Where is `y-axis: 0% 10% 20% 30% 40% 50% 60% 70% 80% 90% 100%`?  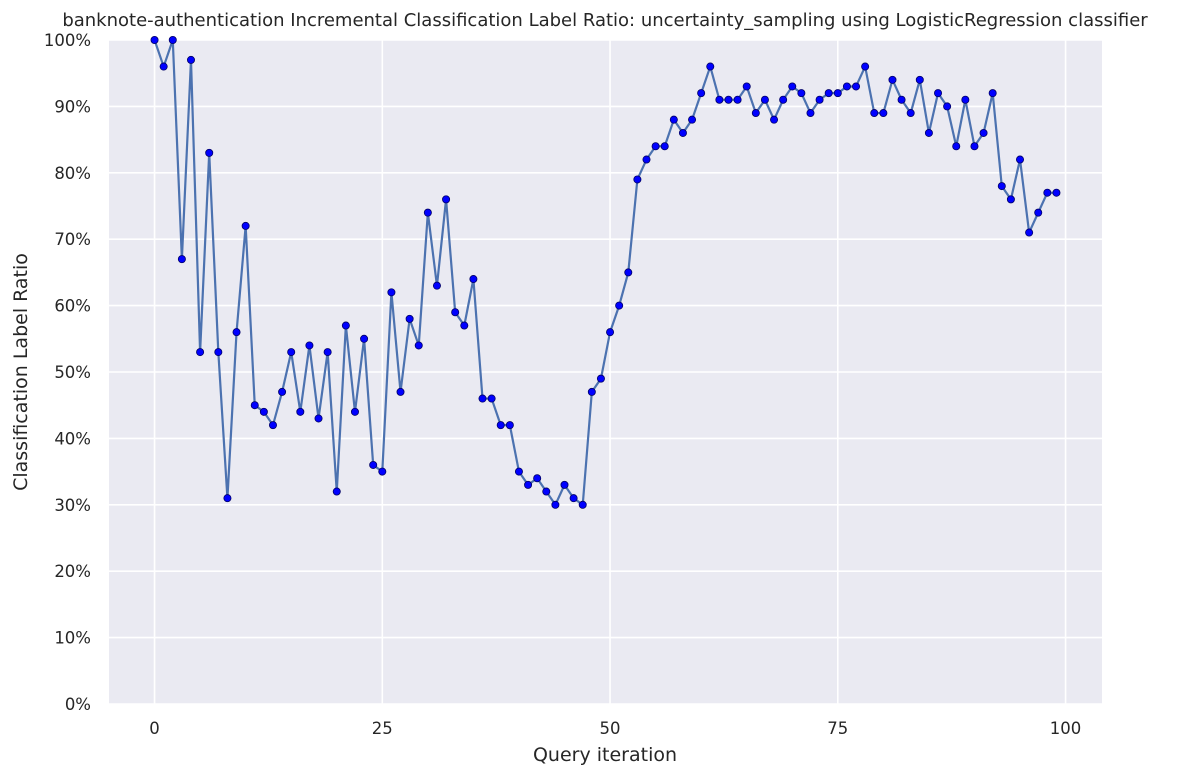 y-axis: 0% 10% 20% 30% 40% 50% 60% 70% 80% 90% 100% is located at coordinates (67, 372).